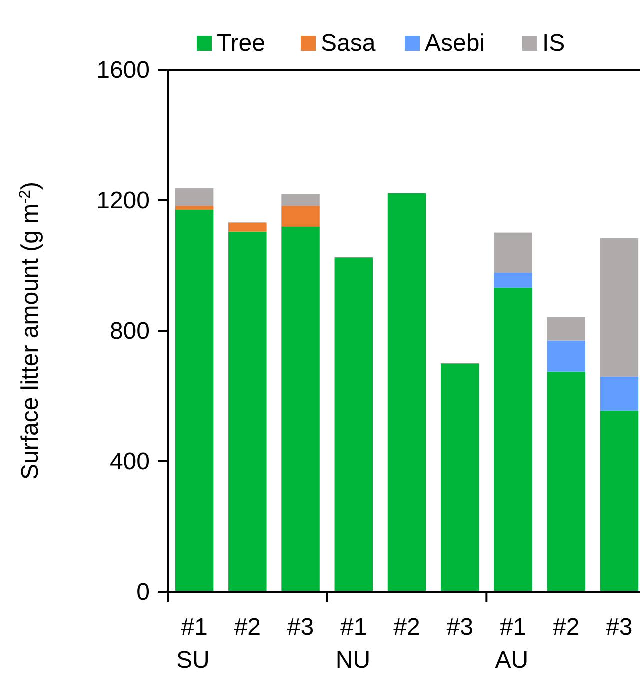 This screenshot has width=640, height=684. What do you see at coordinates (143, 592) in the screenshot?
I see `y-tick-label: 0` at bounding box center [143, 592].